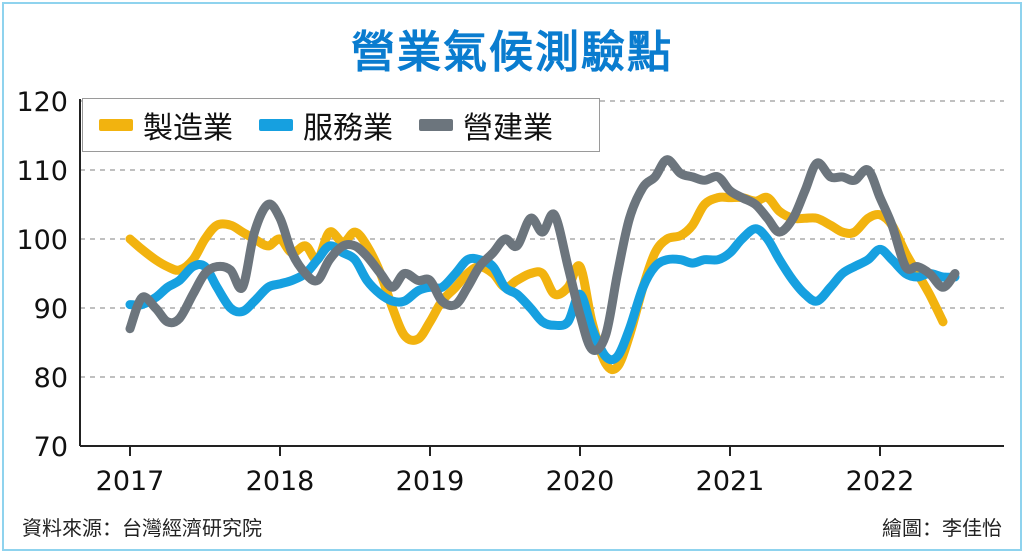 The height and width of the screenshot is (553, 1024). What do you see at coordinates (508, 128) in the screenshot?
I see `legend-label: 營建業` at bounding box center [508, 128].